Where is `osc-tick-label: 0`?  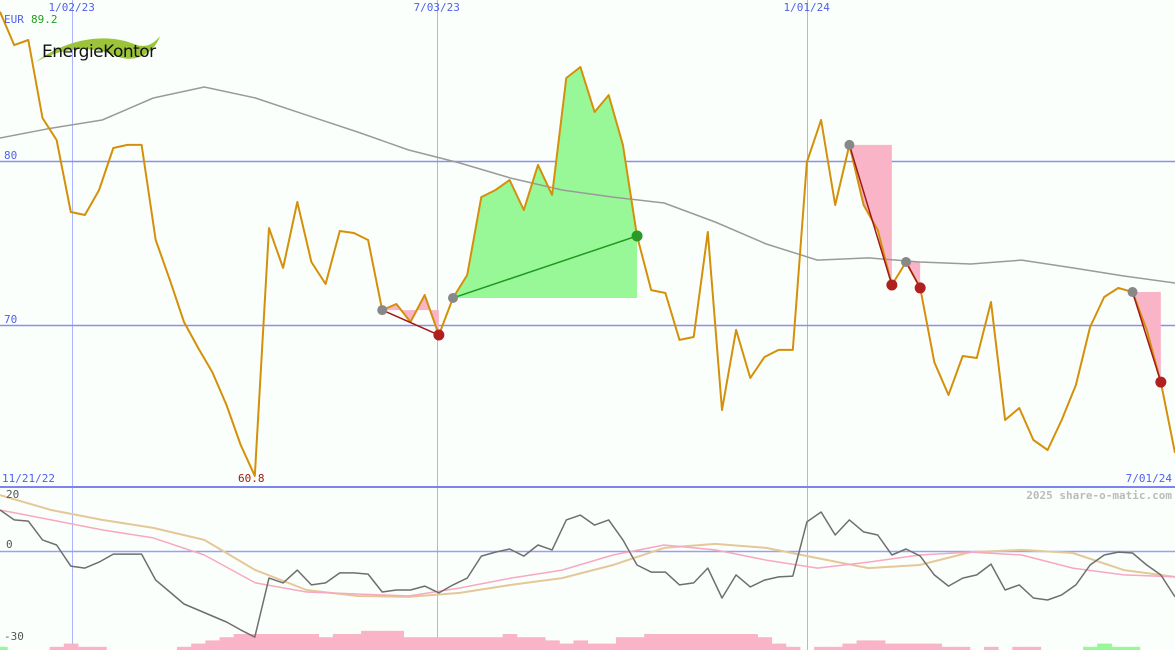
osc-tick-label: 0 is located at coordinates (9, 544).